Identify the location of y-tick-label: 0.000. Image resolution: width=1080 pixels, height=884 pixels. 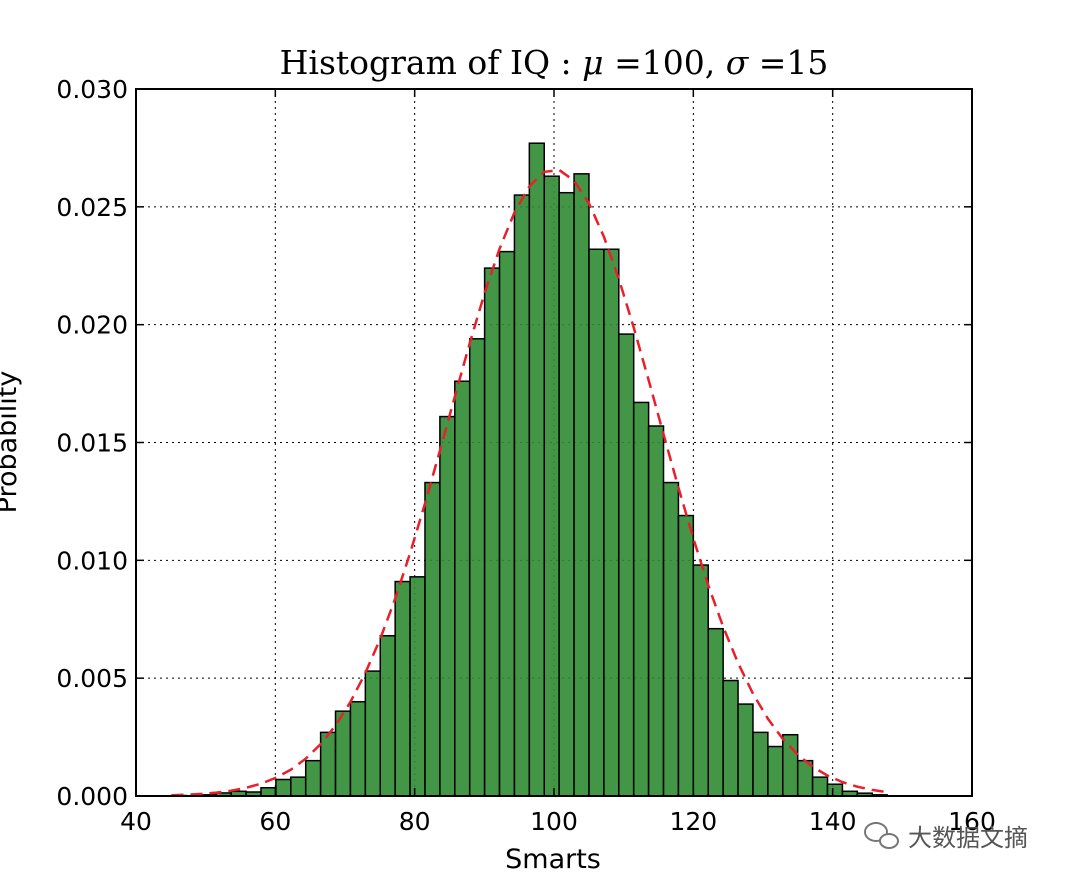
(92, 796).